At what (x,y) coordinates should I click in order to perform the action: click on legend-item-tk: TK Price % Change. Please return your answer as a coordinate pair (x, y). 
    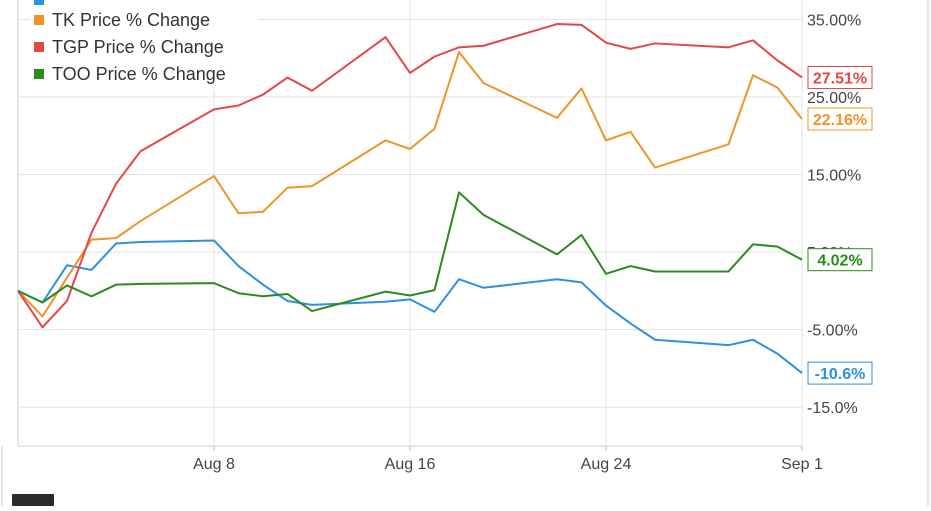
    Looking at the image, I should click on (122, 20).